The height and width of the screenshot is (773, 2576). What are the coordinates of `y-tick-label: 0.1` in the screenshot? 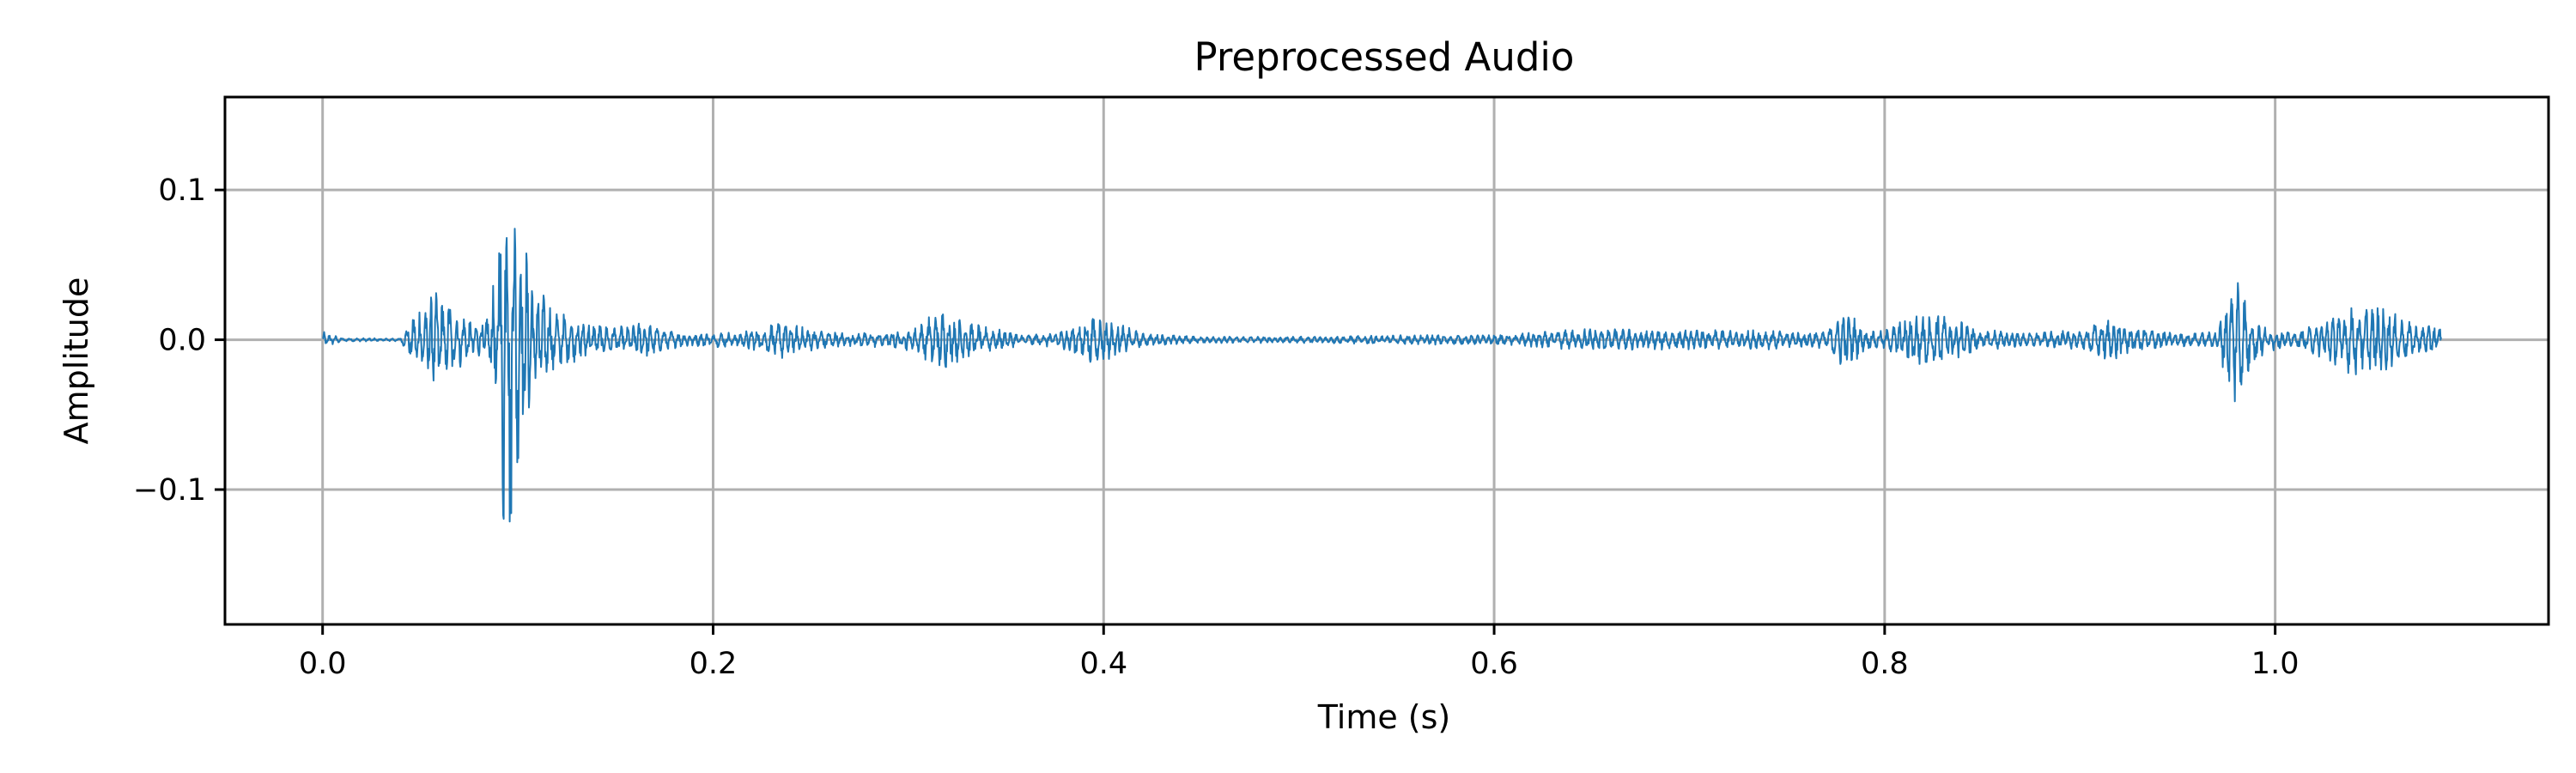 It's located at (182, 190).